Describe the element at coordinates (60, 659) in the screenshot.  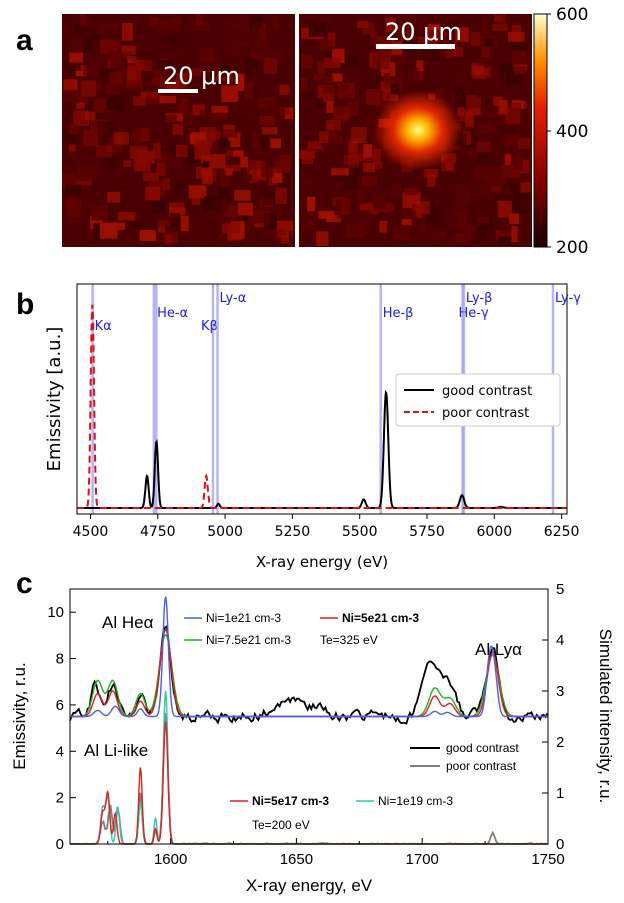
I see `tick-label-c-yl-4: 8` at that location.